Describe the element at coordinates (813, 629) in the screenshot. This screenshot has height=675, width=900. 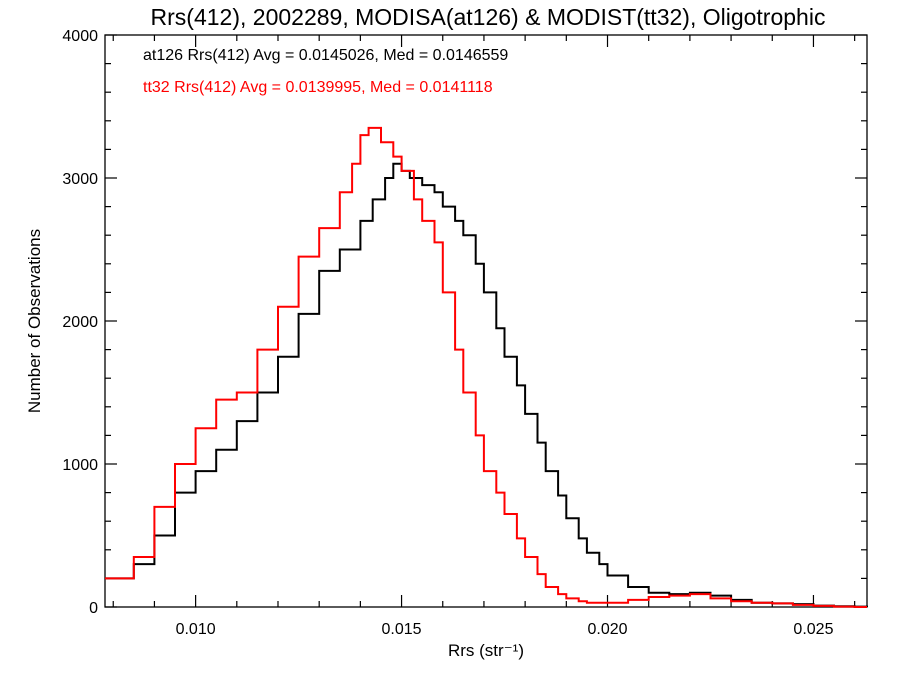
I see `x-tick-label: 0.025` at that location.